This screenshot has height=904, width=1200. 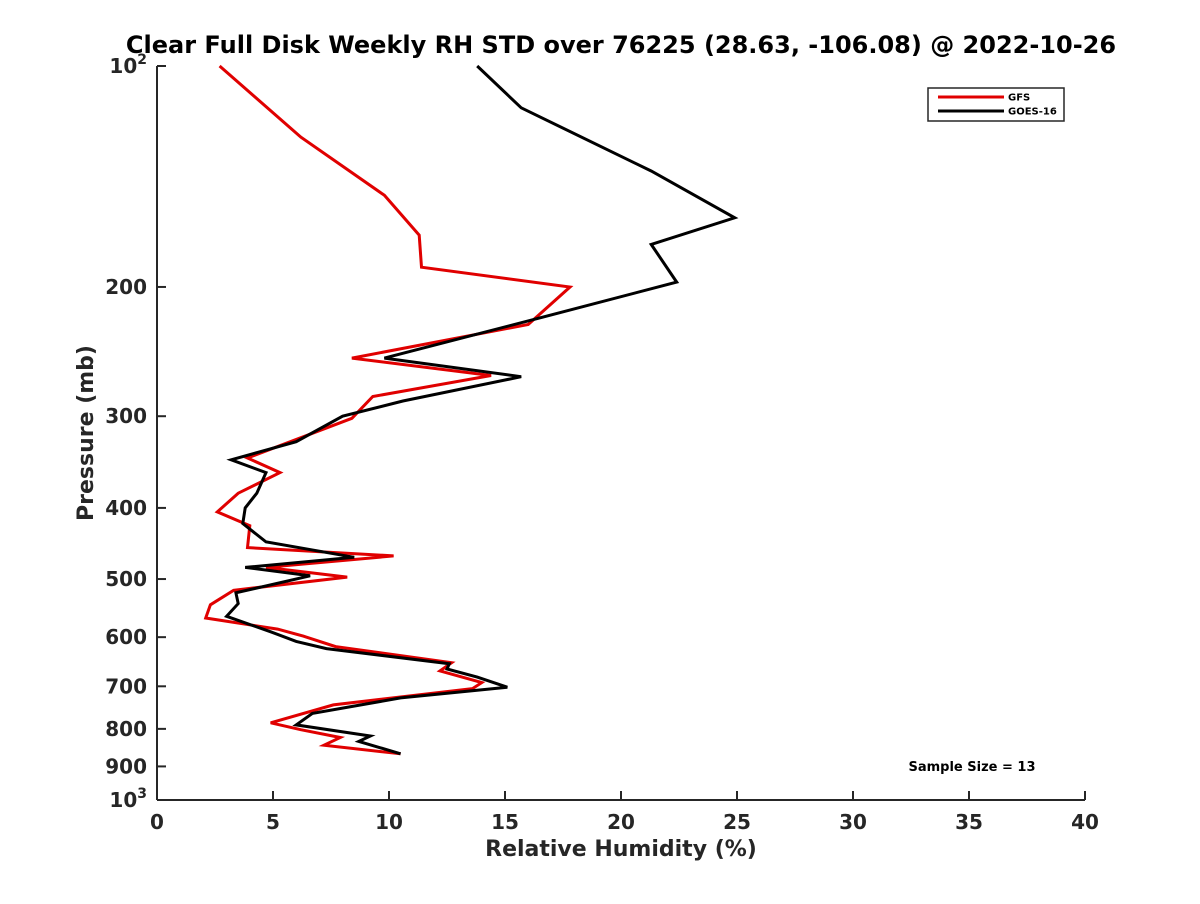 What do you see at coordinates (126, 287) in the screenshot?
I see `y-tick-label: 200` at bounding box center [126, 287].